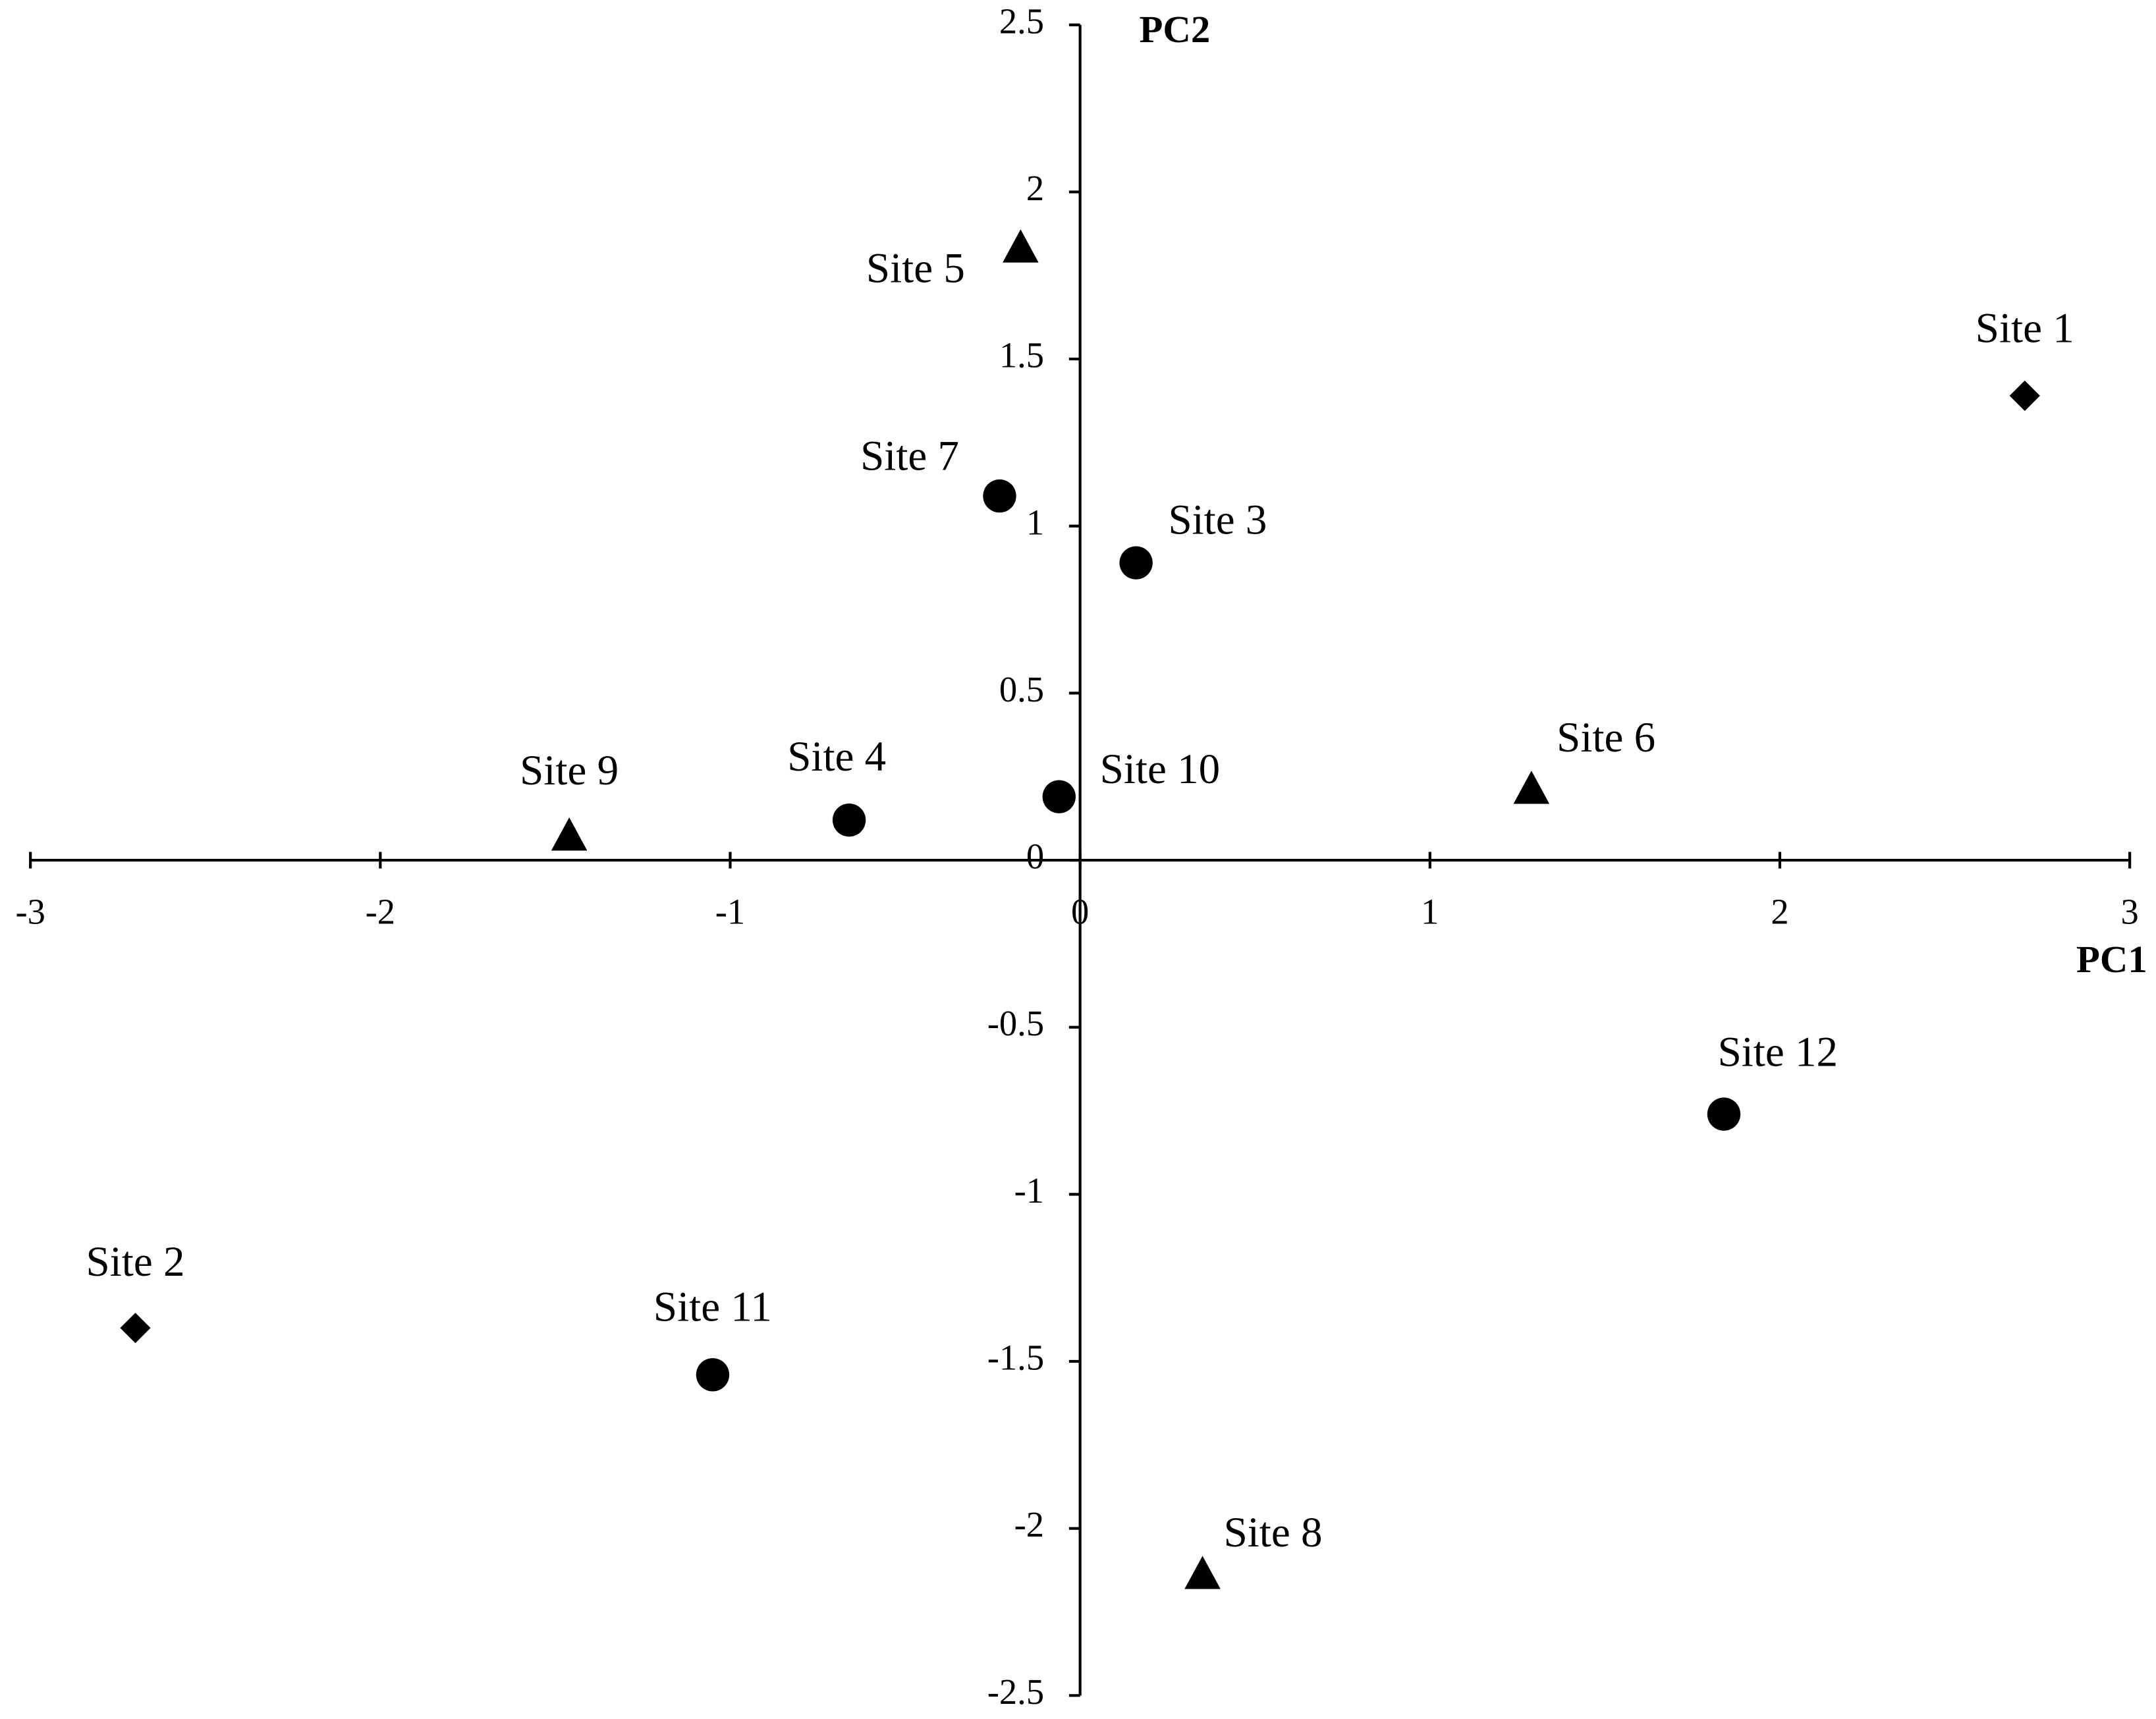 This screenshot has width=2156, height=1719. What do you see at coordinates (1080, 911) in the screenshot?
I see `x-tick-label: 0` at bounding box center [1080, 911].